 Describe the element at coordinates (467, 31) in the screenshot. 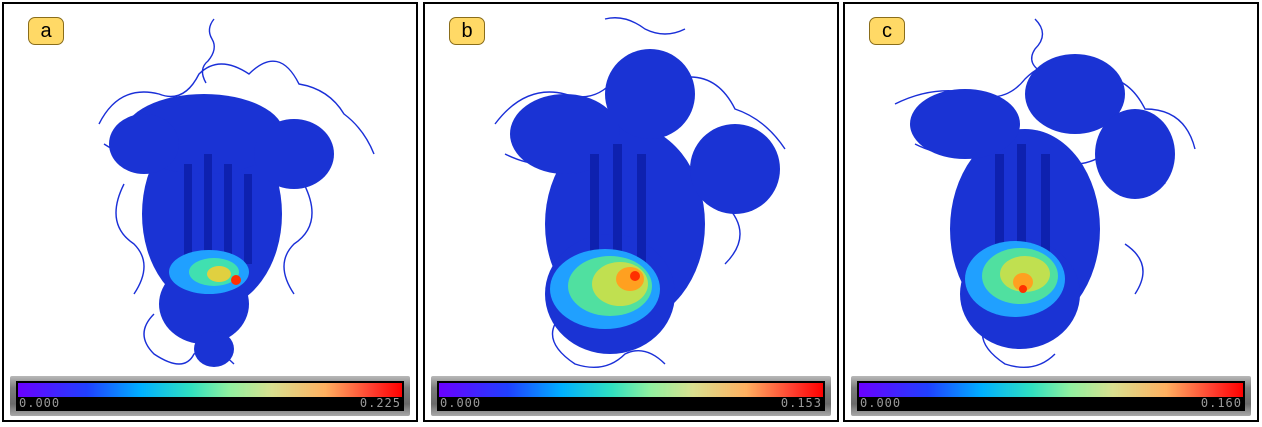

I see `panel-label-b: b` at that location.